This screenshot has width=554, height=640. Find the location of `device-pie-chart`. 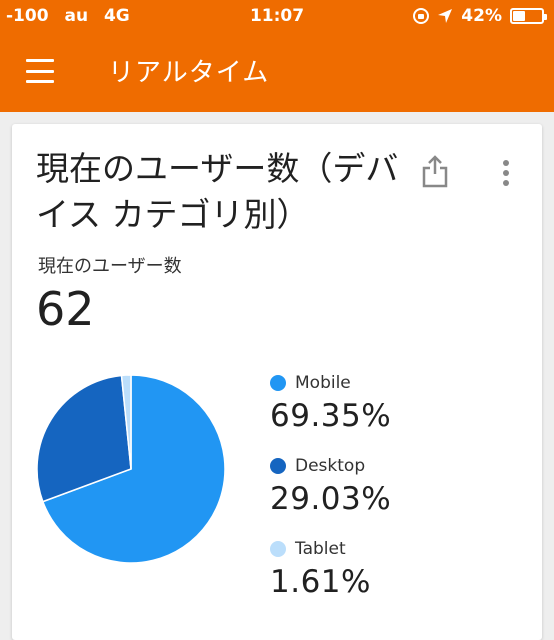

device-pie-chart is located at coordinates (131, 469).